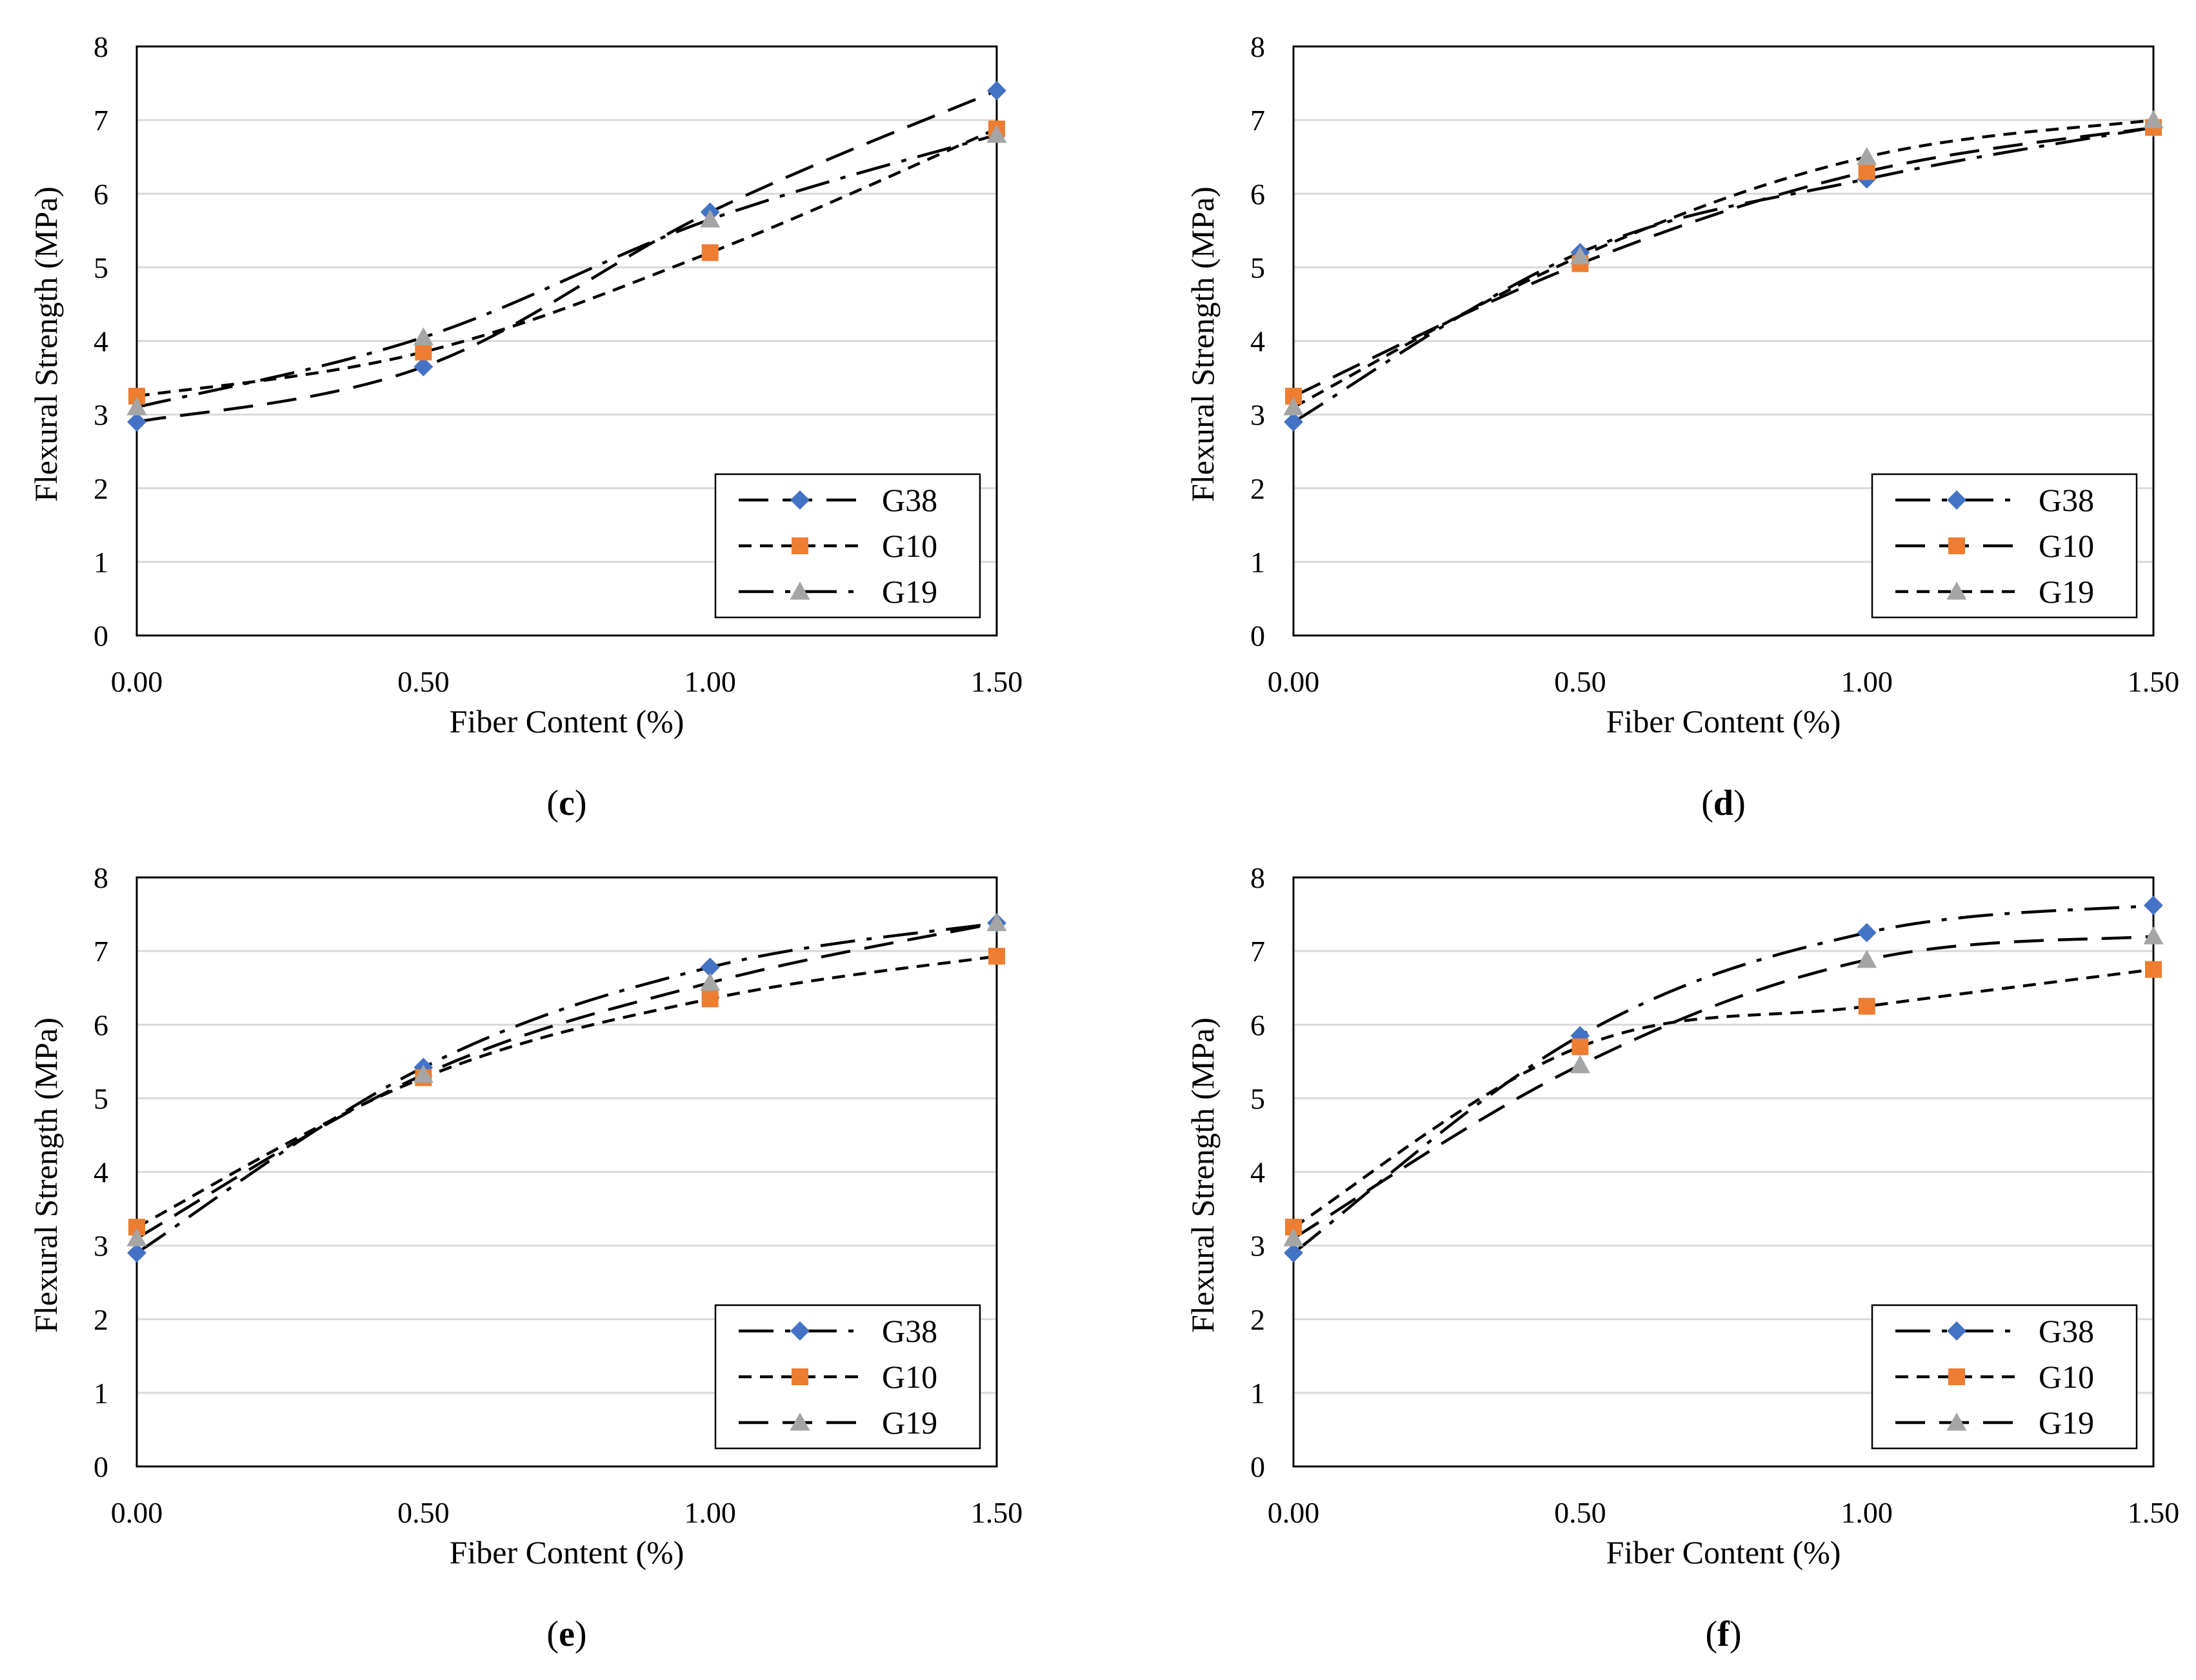 The image size is (2196, 1680). I want to click on panel-label-c: (c), so click(566, 803).